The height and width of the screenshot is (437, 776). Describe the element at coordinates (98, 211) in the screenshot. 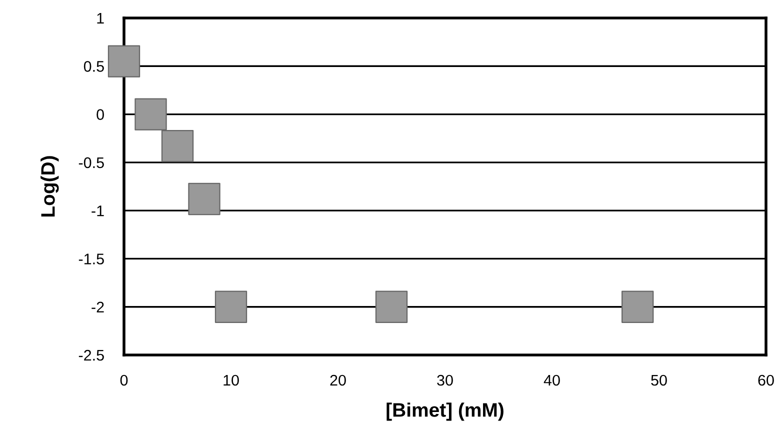

I see `y-tick-label: -1` at that location.